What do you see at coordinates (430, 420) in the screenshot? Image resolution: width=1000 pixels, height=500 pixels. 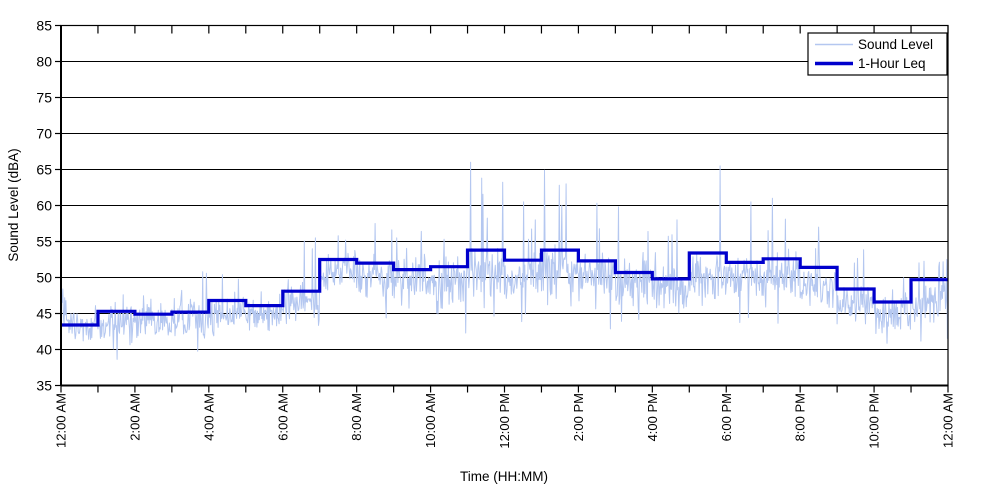 I see `x-tick-label: 10:00 AM` at bounding box center [430, 420].